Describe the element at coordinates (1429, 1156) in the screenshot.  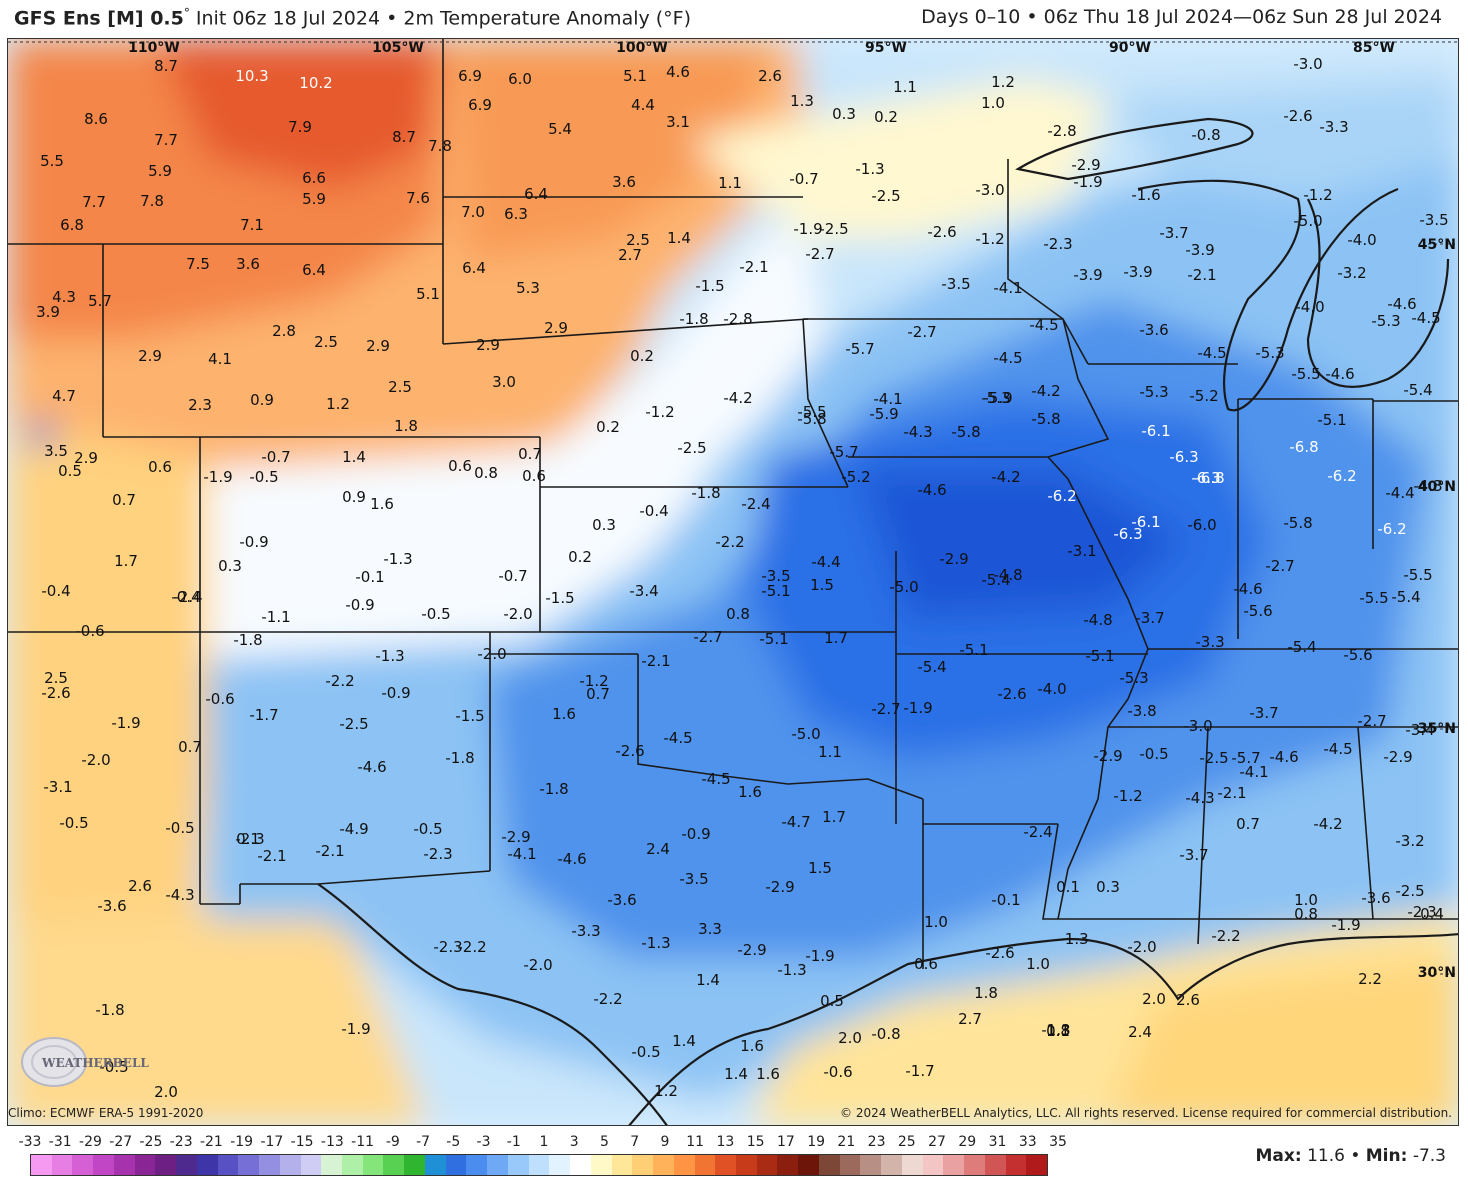
I see `min-value: -7.3` at that location.